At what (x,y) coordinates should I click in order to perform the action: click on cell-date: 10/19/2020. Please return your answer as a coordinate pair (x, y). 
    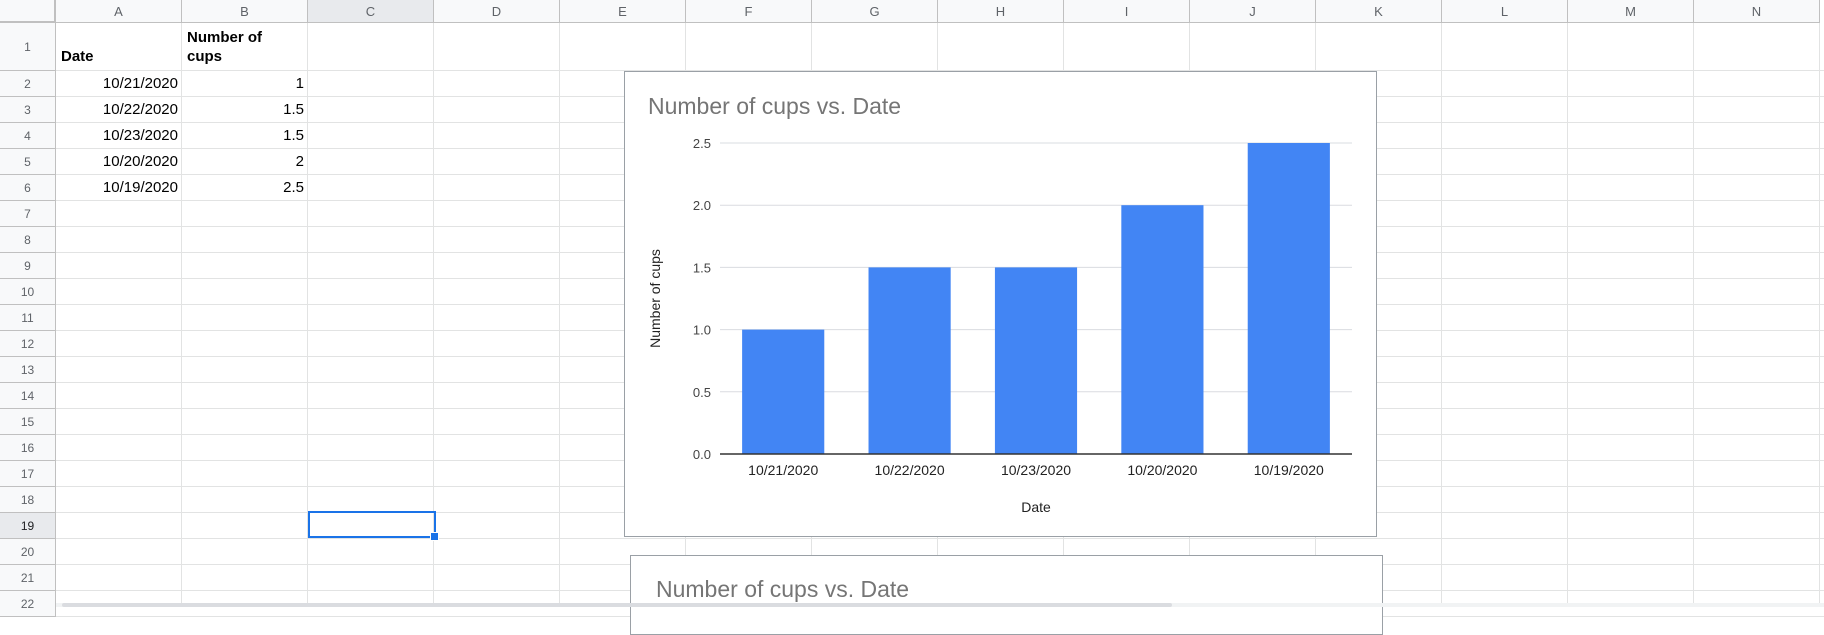
    Looking at the image, I should click on (140, 187).